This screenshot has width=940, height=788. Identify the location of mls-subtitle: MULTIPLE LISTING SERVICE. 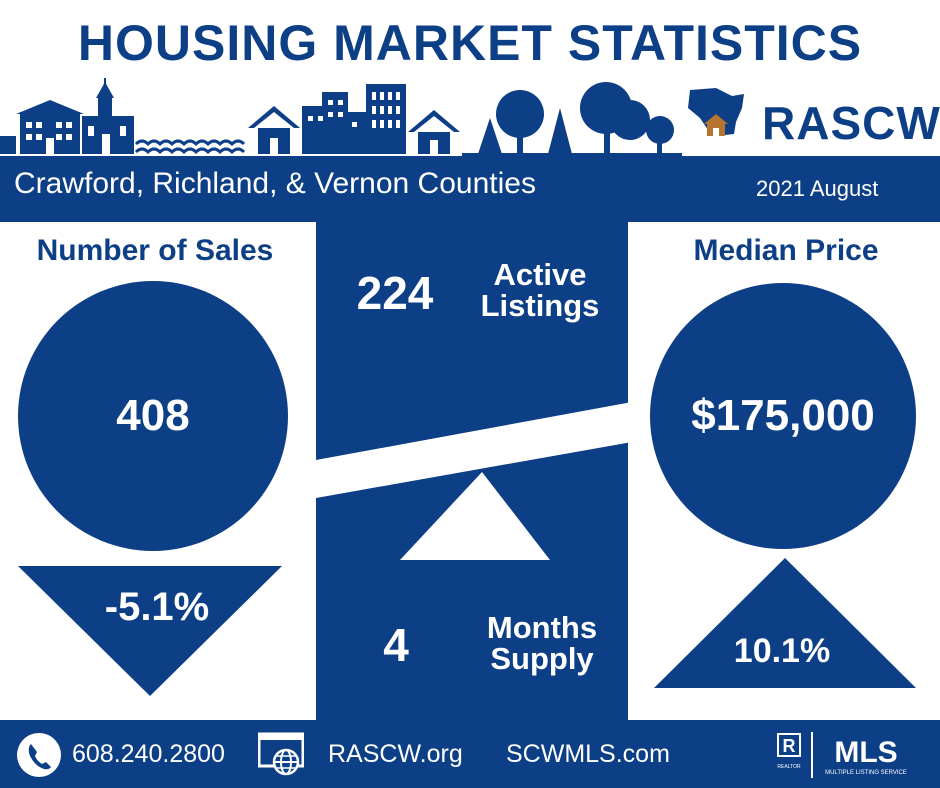
(866, 773).